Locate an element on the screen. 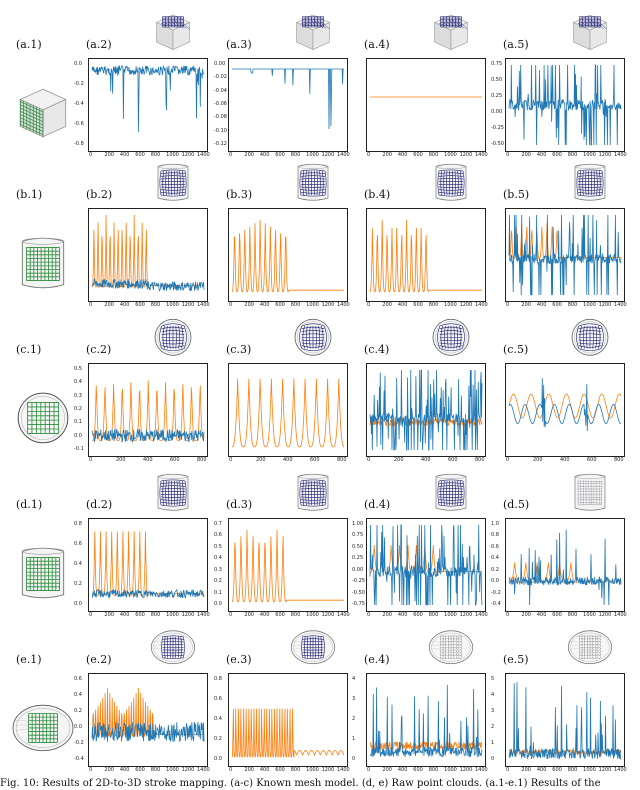 This screenshot has height=790, width=640. panel-label-d-2: (d.2) is located at coordinates (99, 504).